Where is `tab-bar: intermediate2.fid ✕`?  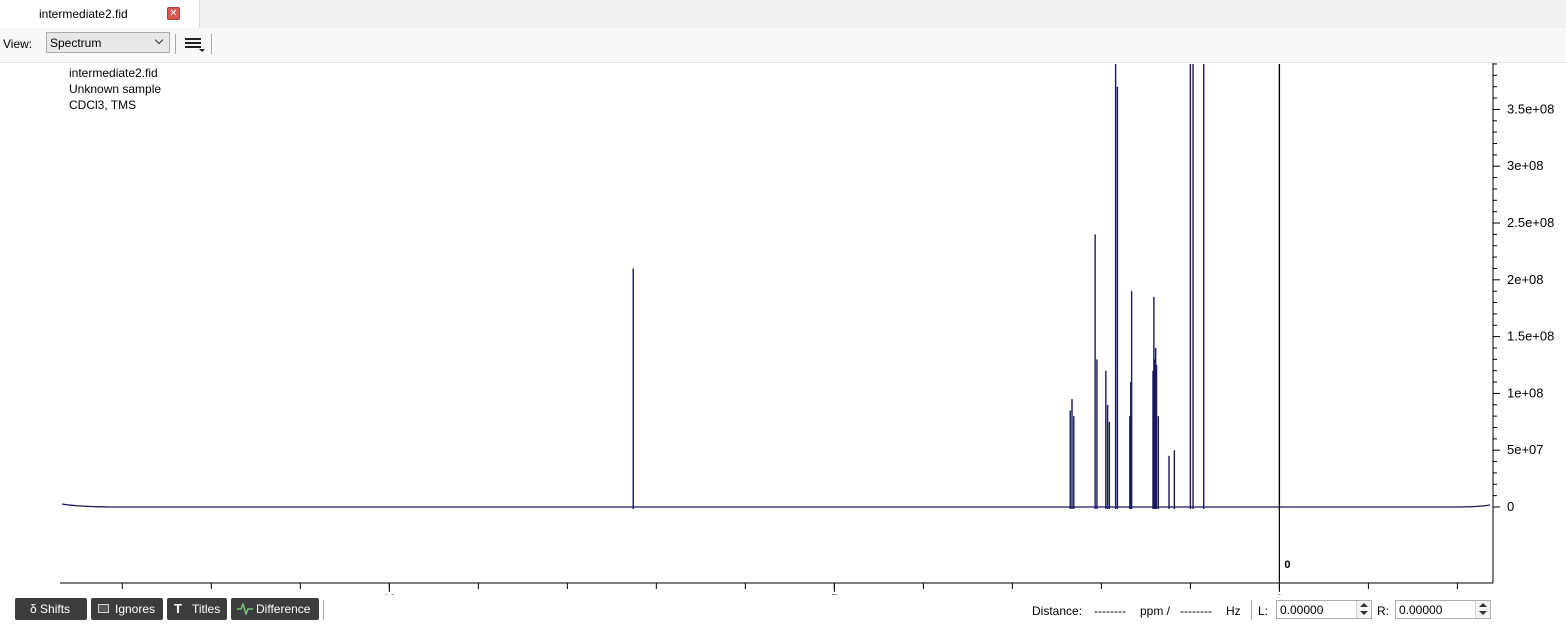
tab-bar: intermediate2.fid ✕ is located at coordinates (783, 14).